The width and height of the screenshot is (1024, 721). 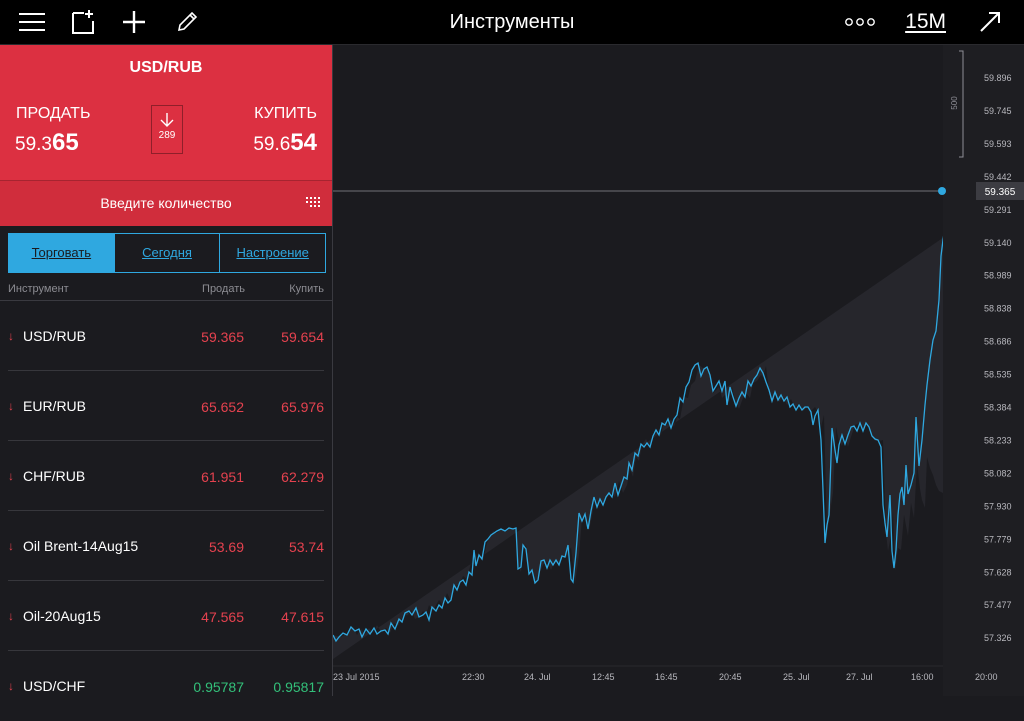 What do you see at coordinates (55, 336) in the screenshot?
I see `instrument-name: USD/RUB` at bounding box center [55, 336].